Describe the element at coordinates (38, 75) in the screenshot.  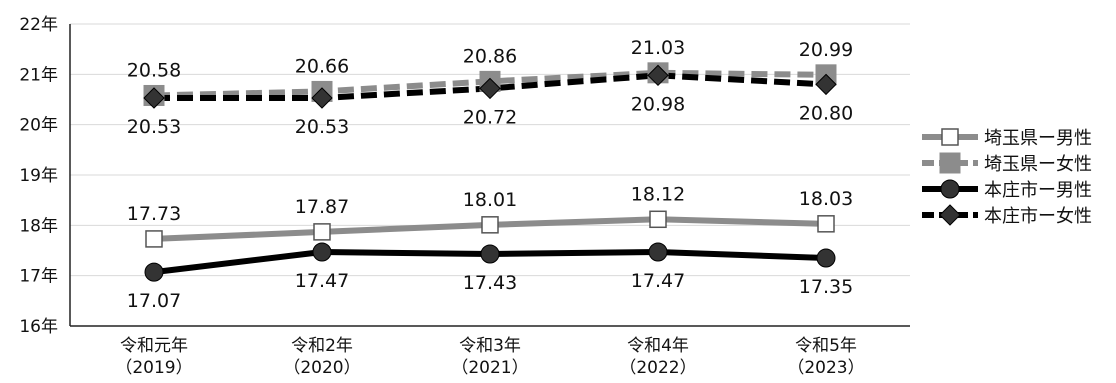
I see `y-tick-label: 21年` at that location.